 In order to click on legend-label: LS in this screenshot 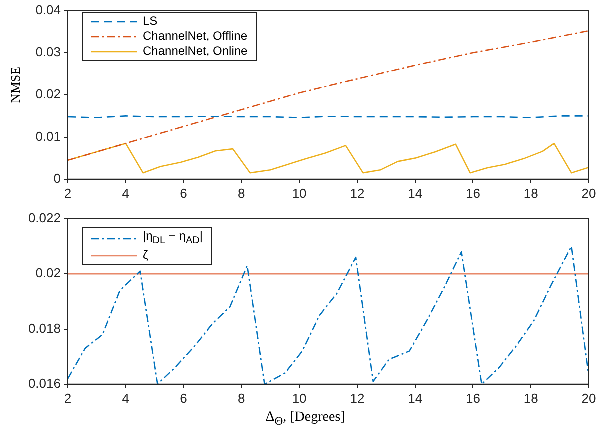, I will do `click(150, 21)`.